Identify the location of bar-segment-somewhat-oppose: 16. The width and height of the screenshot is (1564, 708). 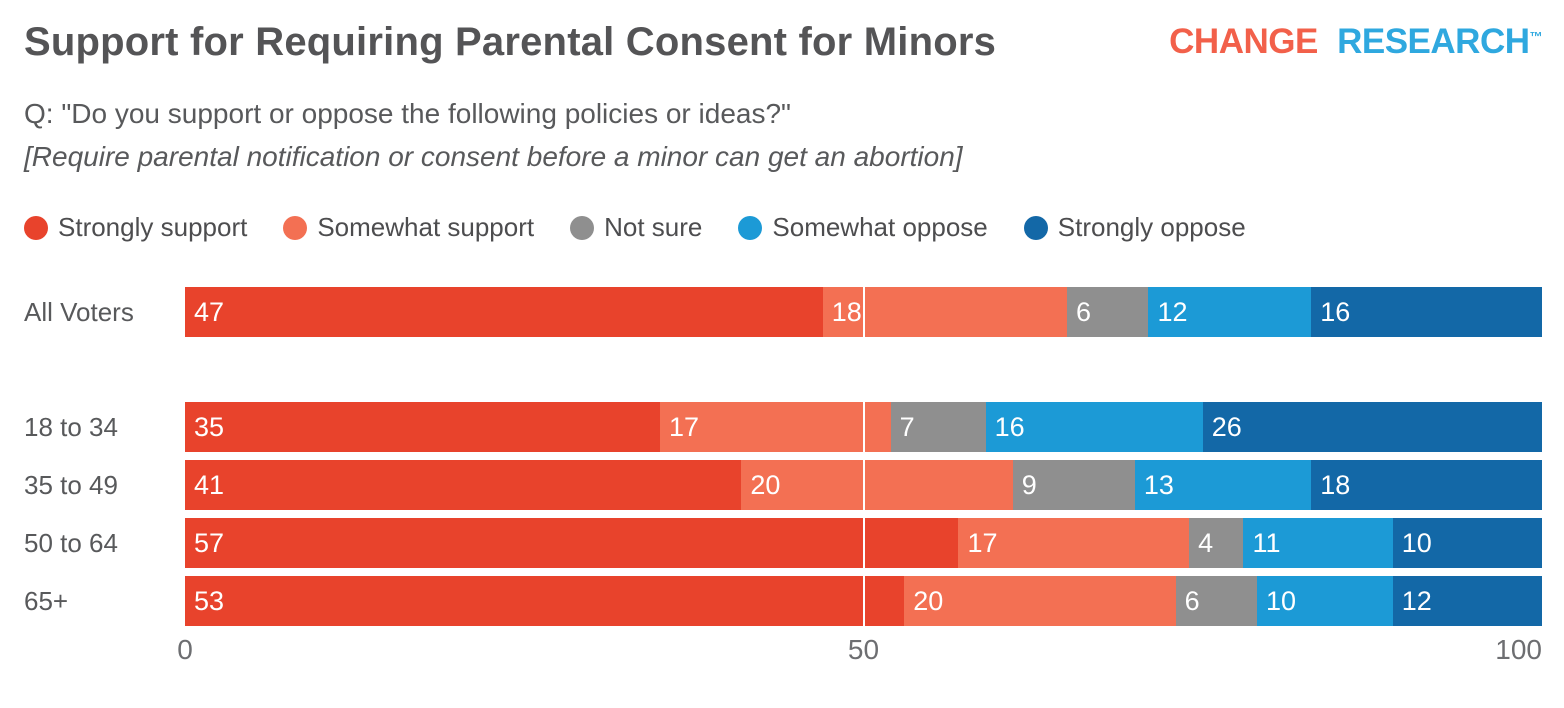
(1094, 427).